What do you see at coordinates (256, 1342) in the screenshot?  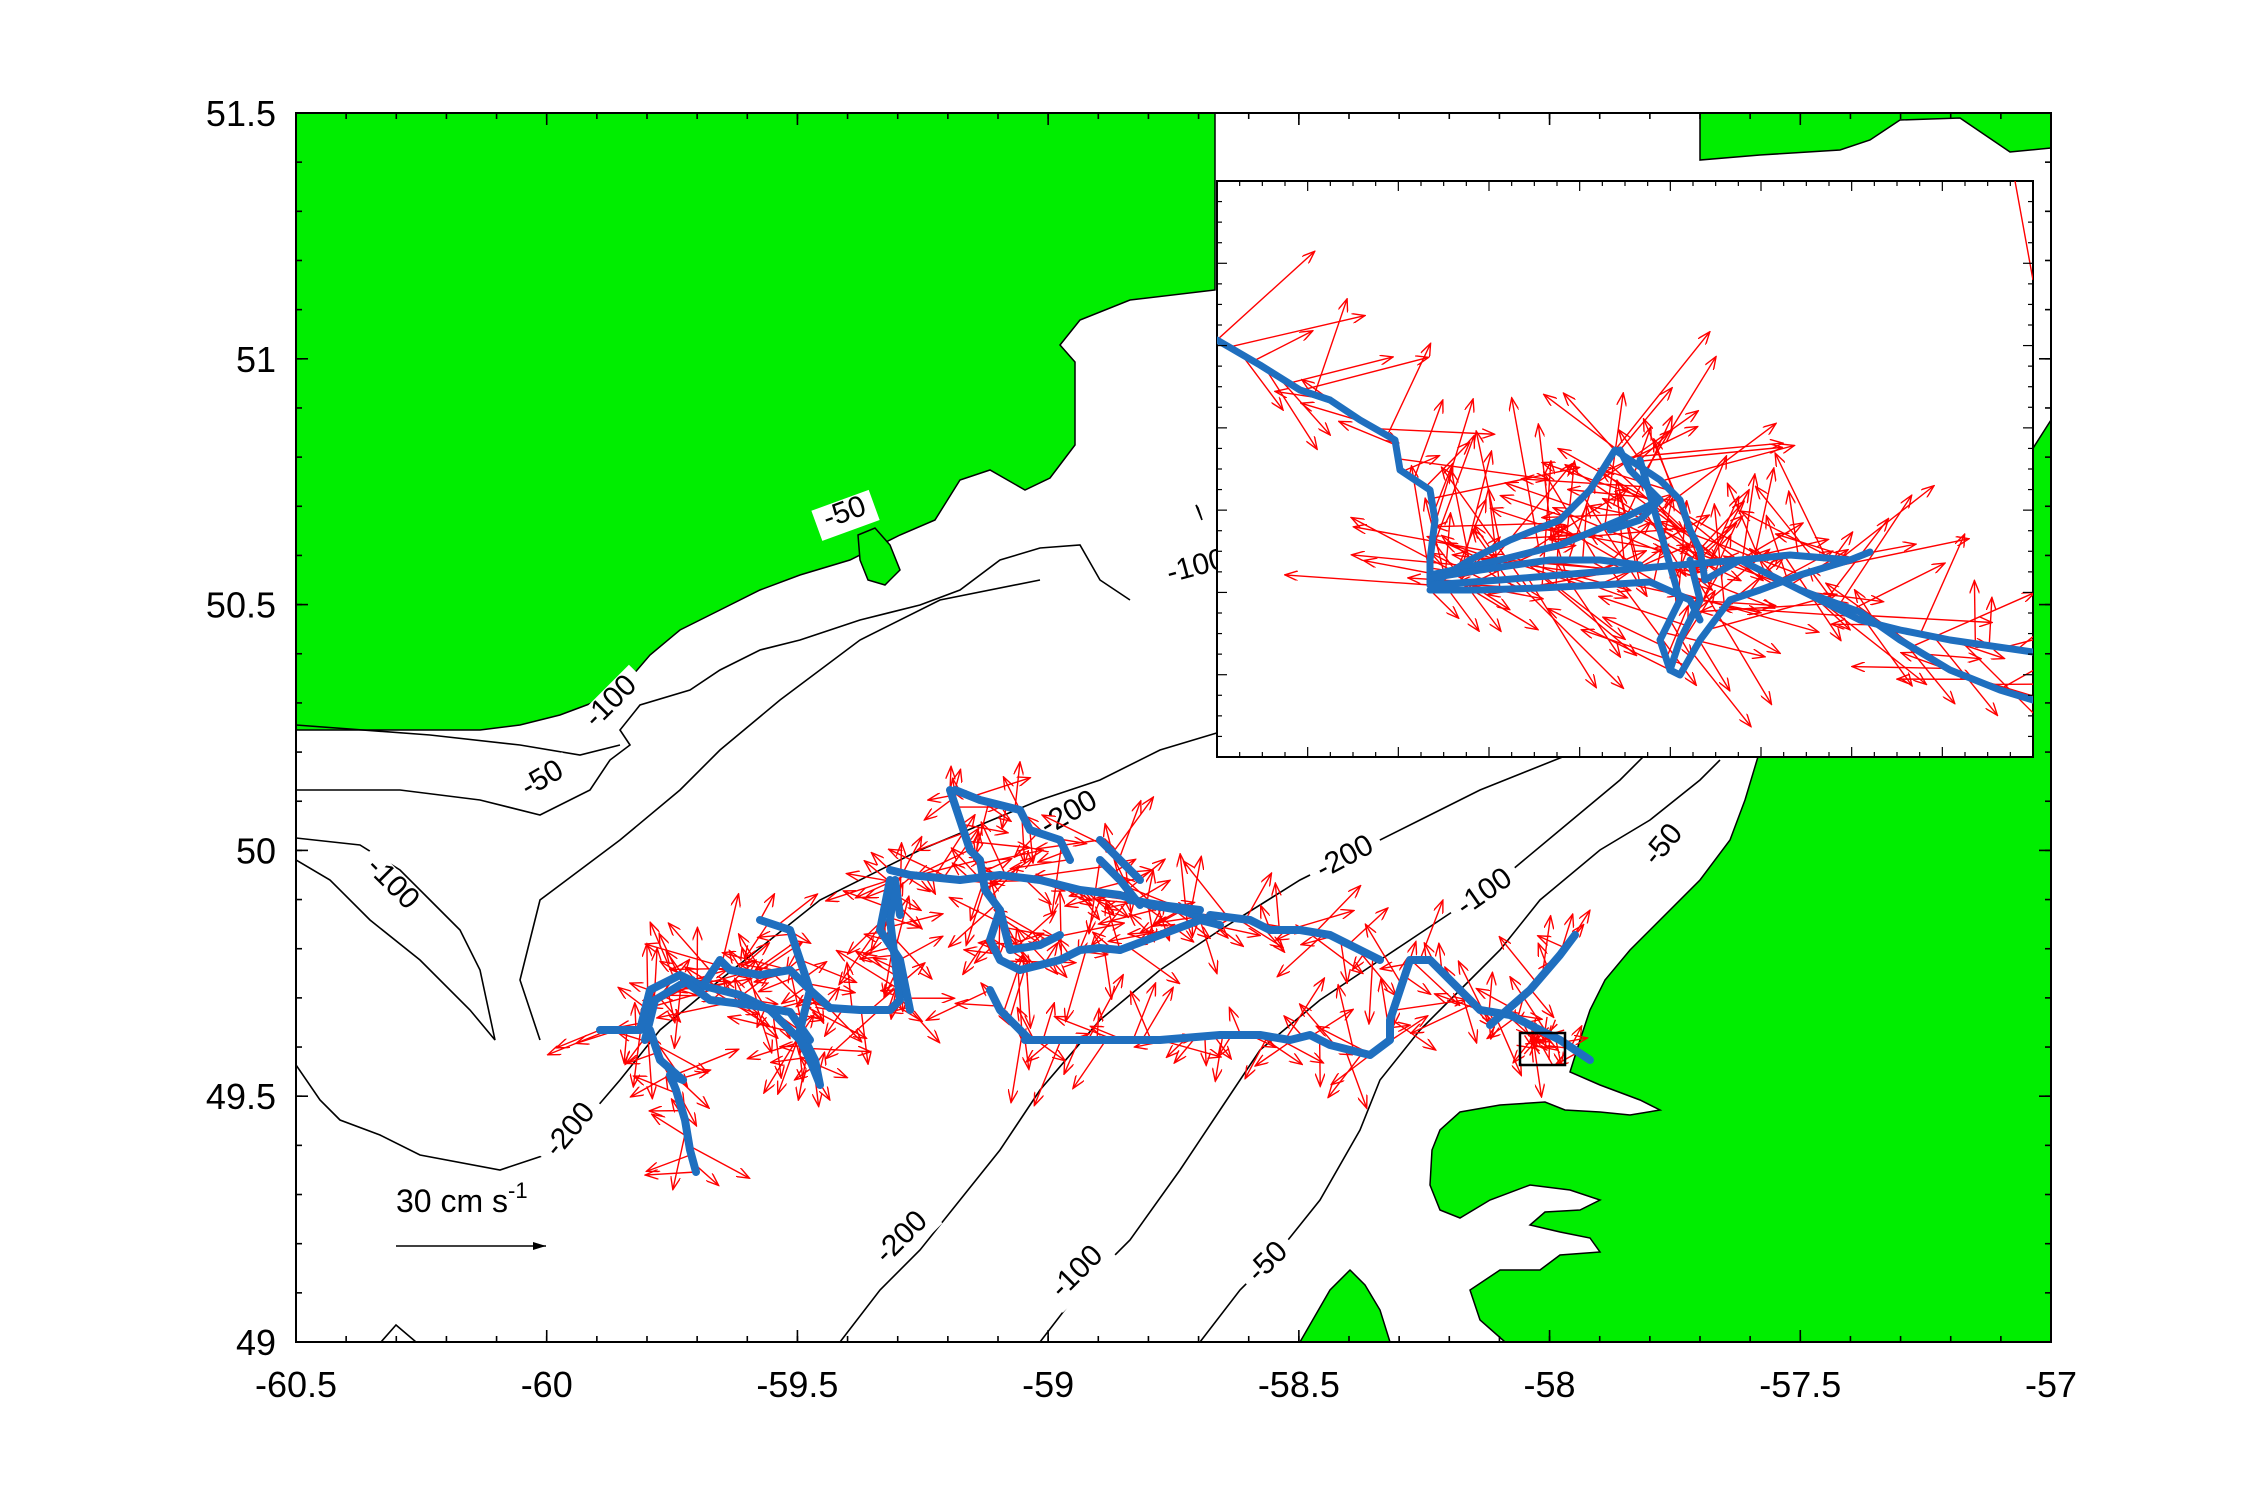 I see `y-tick-label: 49` at bounding box center [256, 1342].